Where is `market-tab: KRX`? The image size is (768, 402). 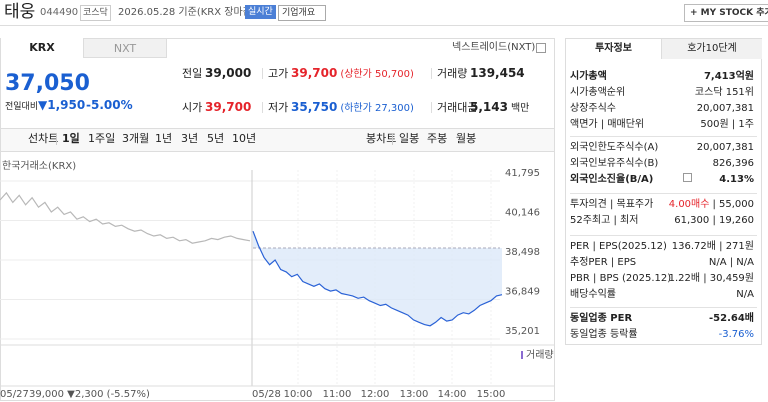 market-tab: KRX is located at coordinates (42, 48).